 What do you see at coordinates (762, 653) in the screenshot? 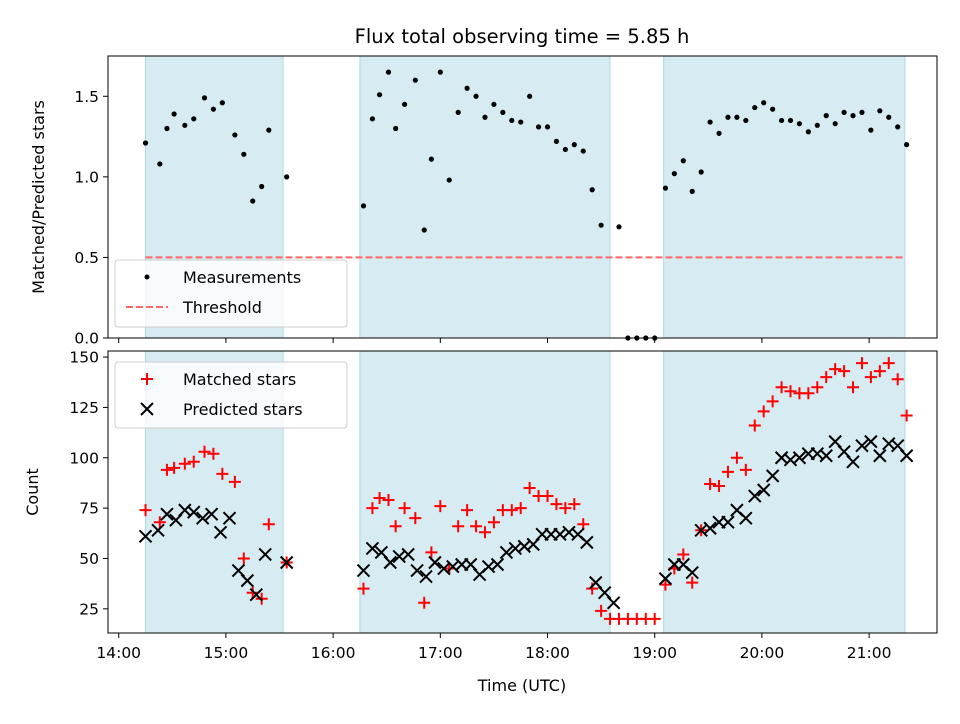
I see `x-tick-label: 20:00` at bounding box center [762, 653].